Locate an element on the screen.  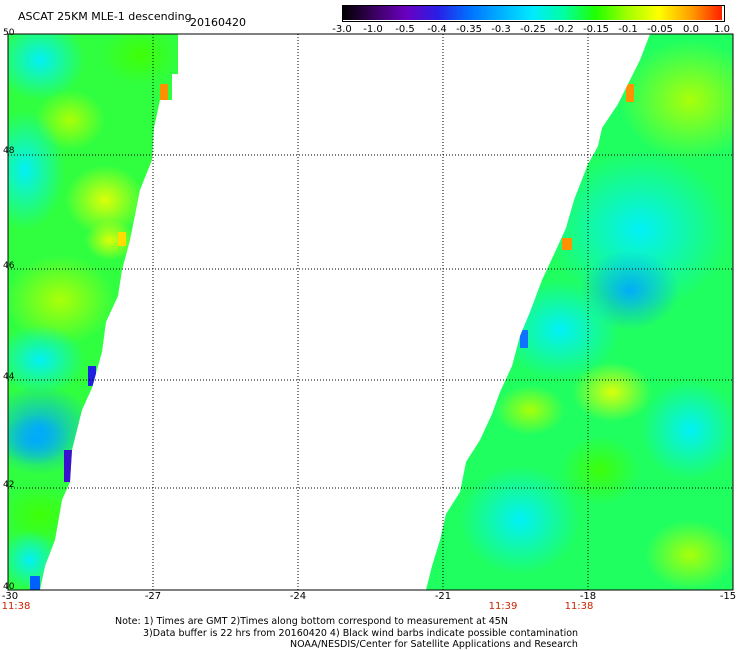
lon-label: -18 is located at coordinates (588, 596).